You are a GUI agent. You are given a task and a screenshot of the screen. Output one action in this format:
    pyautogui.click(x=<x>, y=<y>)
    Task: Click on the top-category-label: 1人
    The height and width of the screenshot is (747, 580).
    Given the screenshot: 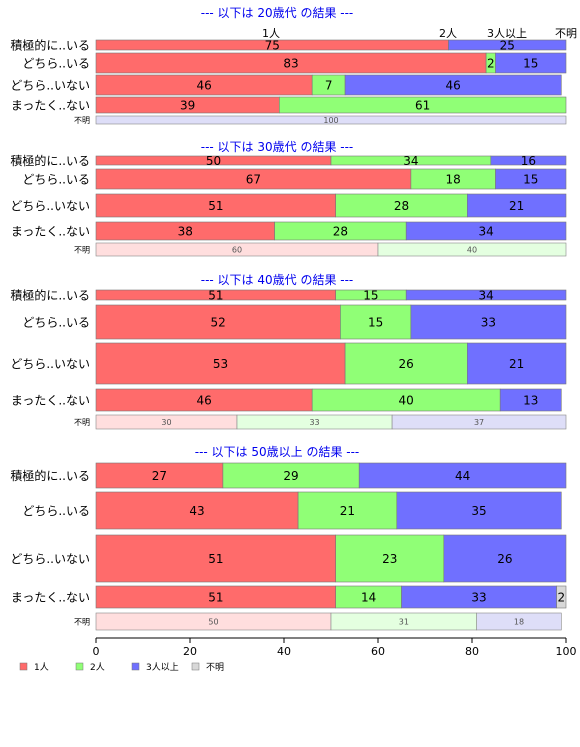 What is the action you would take?
    pyautogui.click(x=271, y=33)
    